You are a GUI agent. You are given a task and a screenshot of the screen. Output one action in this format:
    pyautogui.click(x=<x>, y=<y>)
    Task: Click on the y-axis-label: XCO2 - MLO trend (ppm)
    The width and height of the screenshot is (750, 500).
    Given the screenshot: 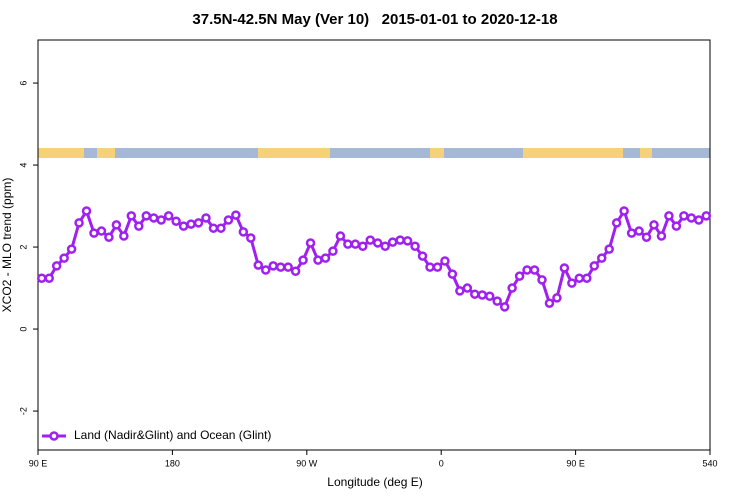 What is the action you would take?
    pyautogui.click(x=7, y=245)
    